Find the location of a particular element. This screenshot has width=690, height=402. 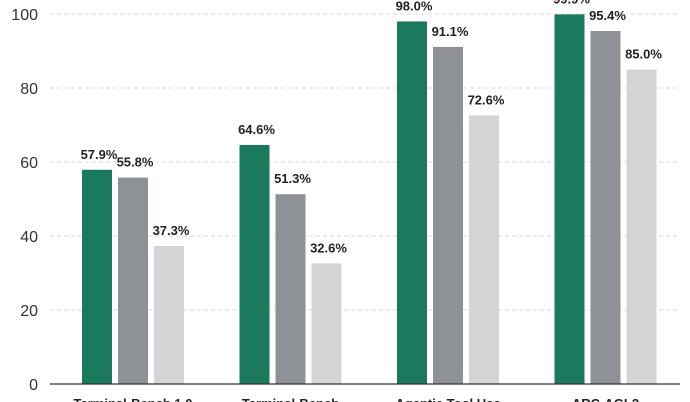

bar-value-label: 37.3% is located at coordinates (171, 230).